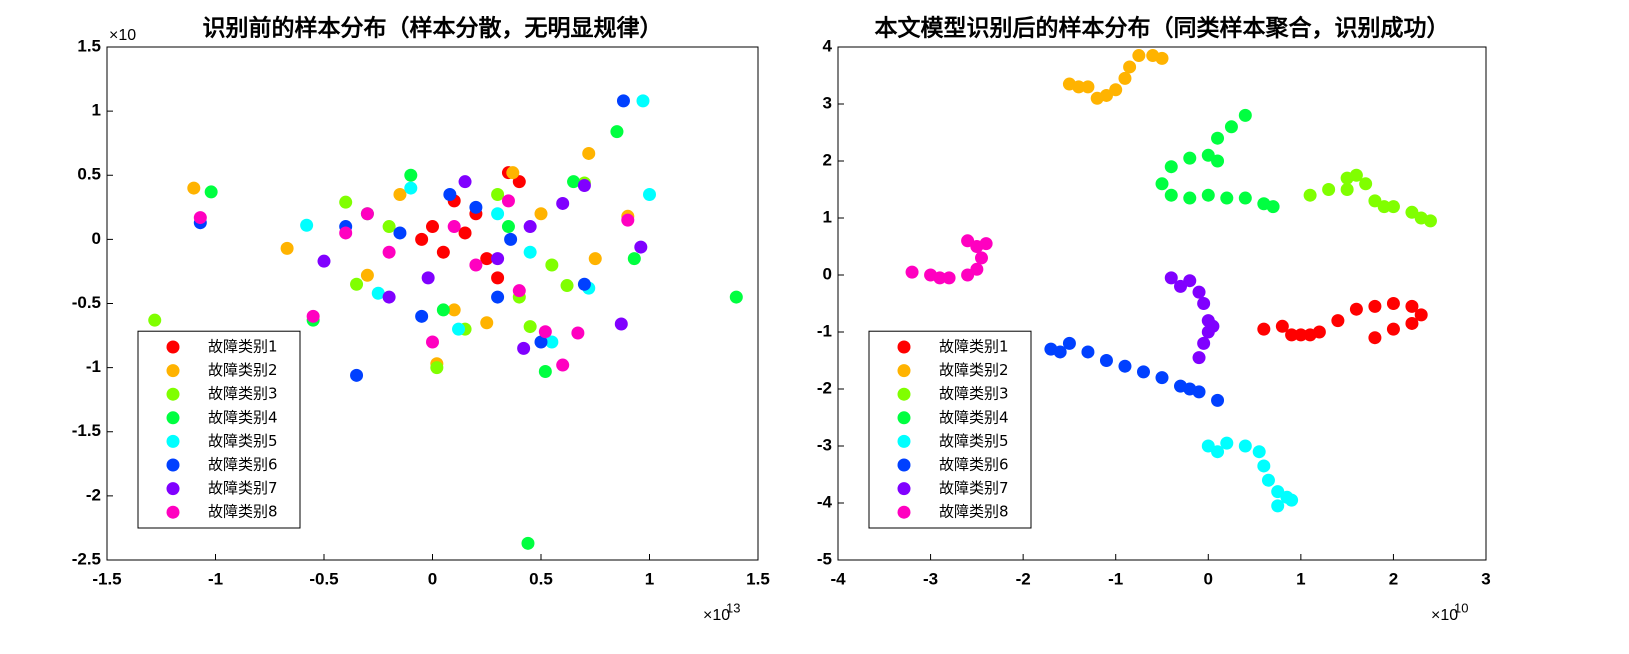  What do you see at coordinates (828, 45) in the screenshot?
I see `y-tick-label: 4` at bounding box center [828, 45].